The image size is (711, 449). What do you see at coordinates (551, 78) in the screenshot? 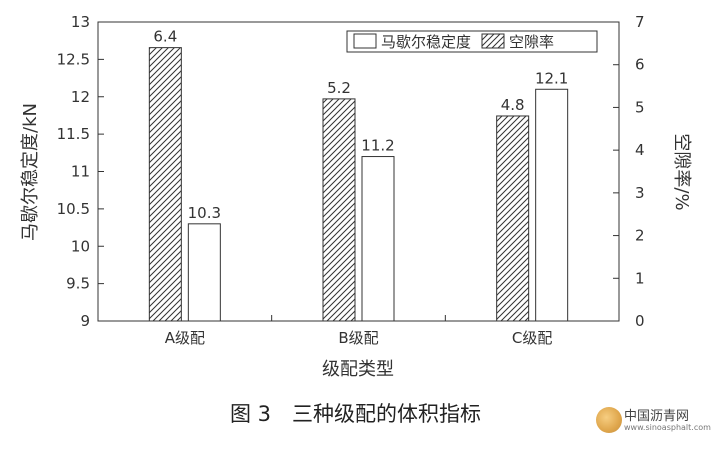
I see `data-label-stability: 12.1` at bounding box center [551, 78].